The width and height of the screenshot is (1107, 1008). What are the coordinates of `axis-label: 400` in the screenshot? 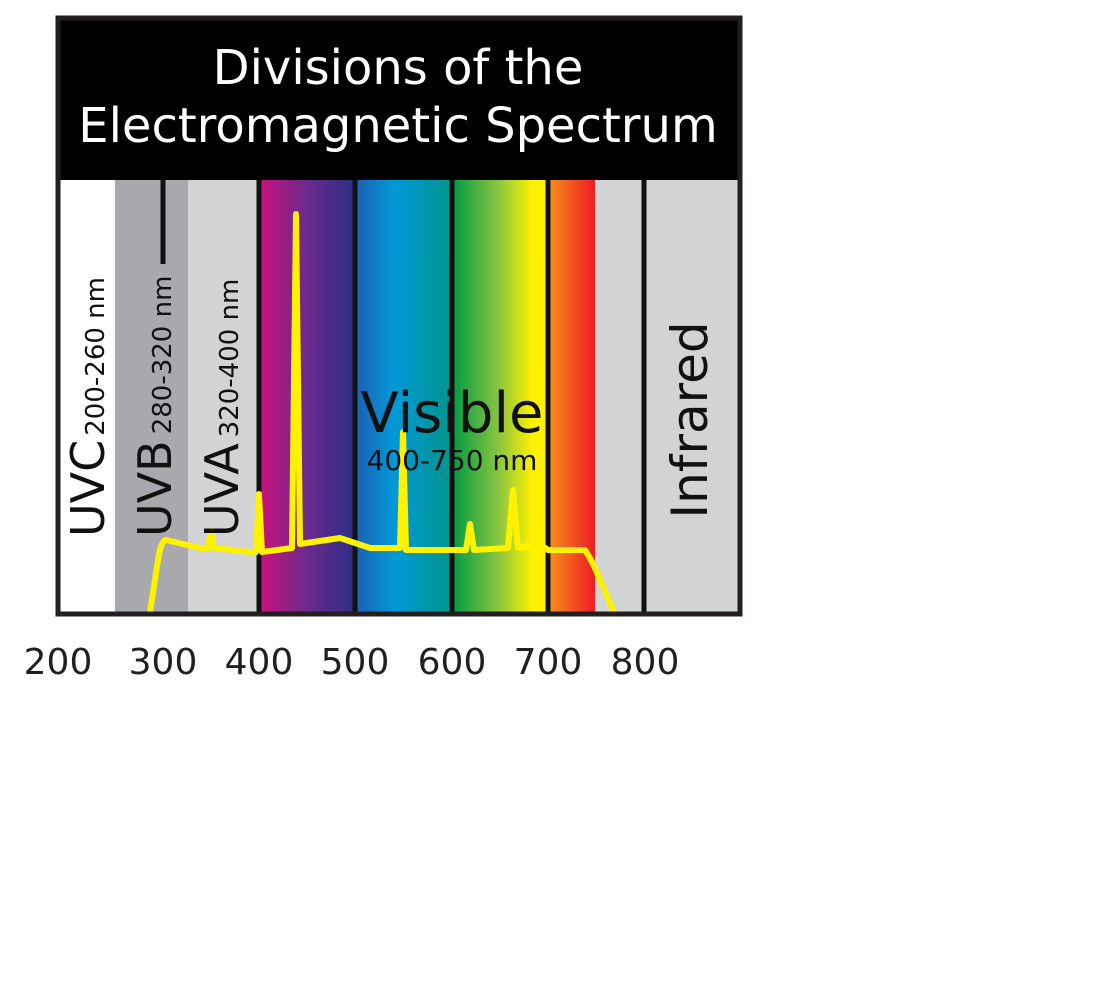 It's located at (259, 662).